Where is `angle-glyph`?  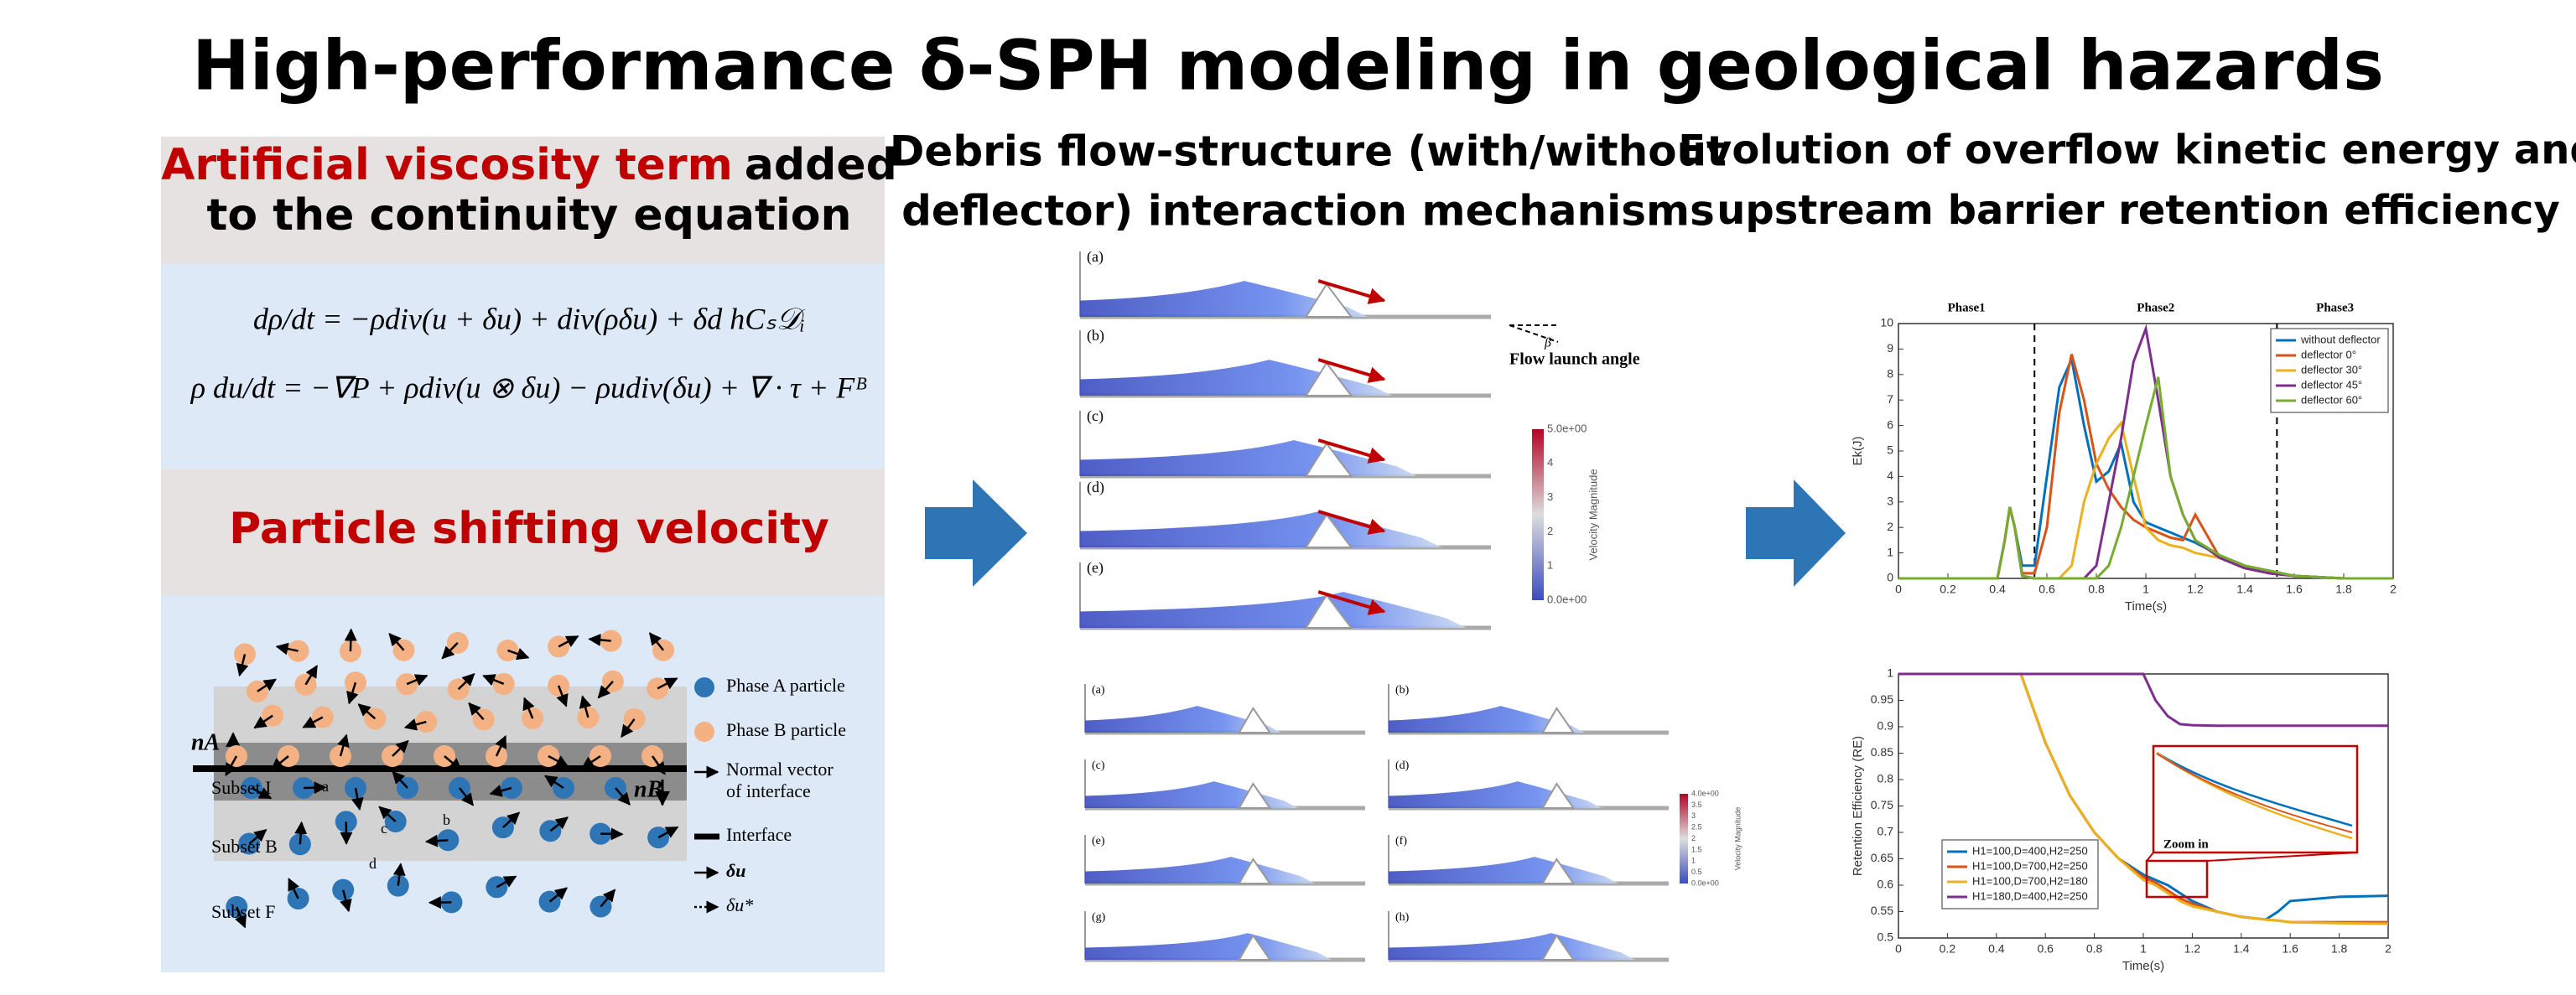 angle-glyph is located at coordinates (1534, 333).